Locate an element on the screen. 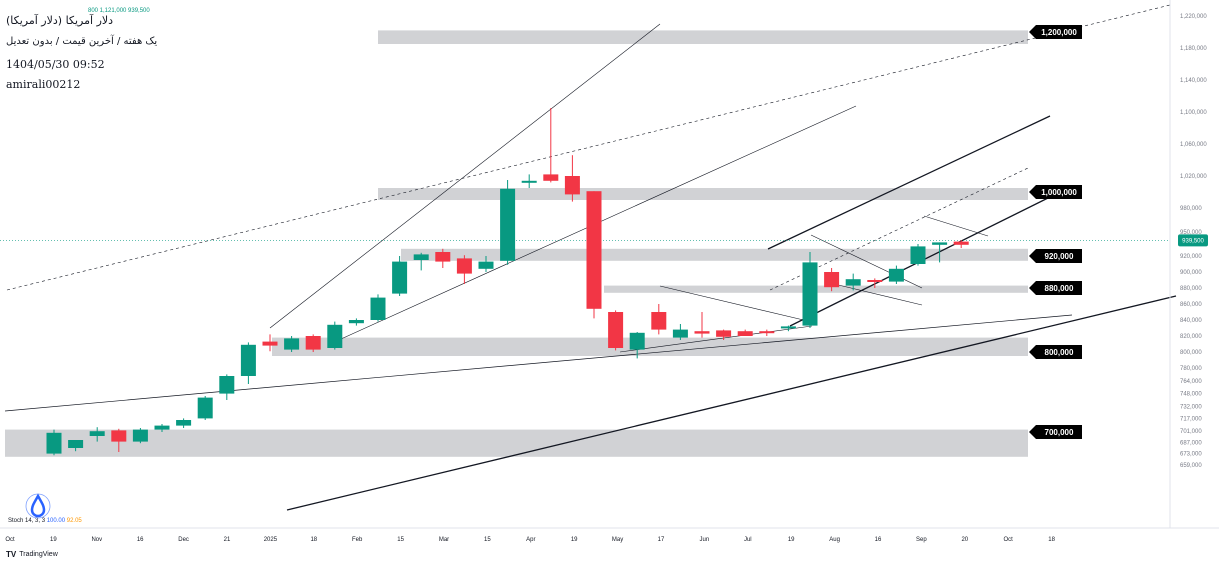 The width and height of the screenshot is (1219, 565). x-tick-label-7: 18 is located at coordinates (313, 540).